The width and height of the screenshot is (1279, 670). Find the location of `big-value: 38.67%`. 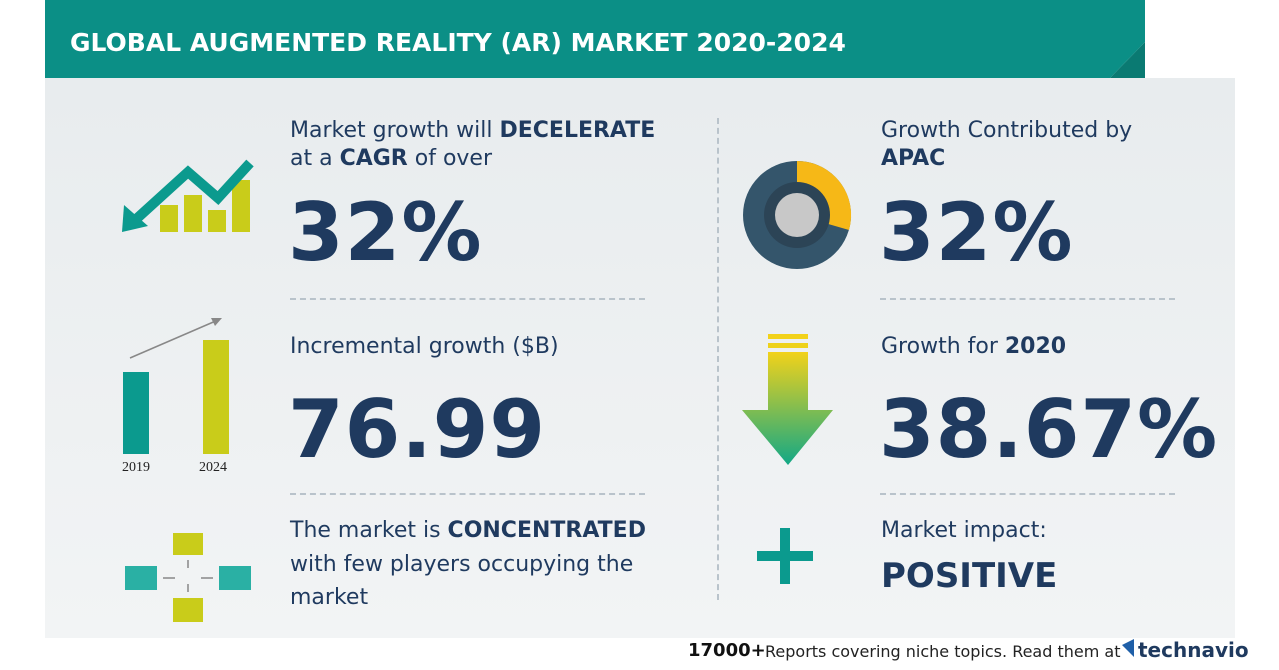

big-value: 38.67% is located at coordinates (1049, 429).